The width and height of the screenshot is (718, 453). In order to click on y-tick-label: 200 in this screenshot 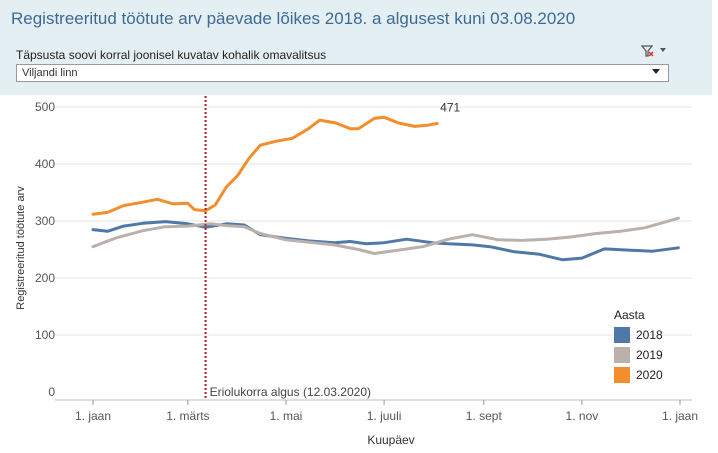, I will do `click(45, 278)`.